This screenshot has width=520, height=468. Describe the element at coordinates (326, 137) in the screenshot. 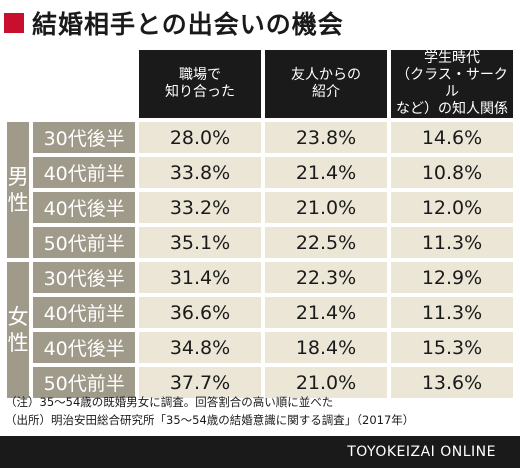

I see `value-cell: 23.8%` at that location.